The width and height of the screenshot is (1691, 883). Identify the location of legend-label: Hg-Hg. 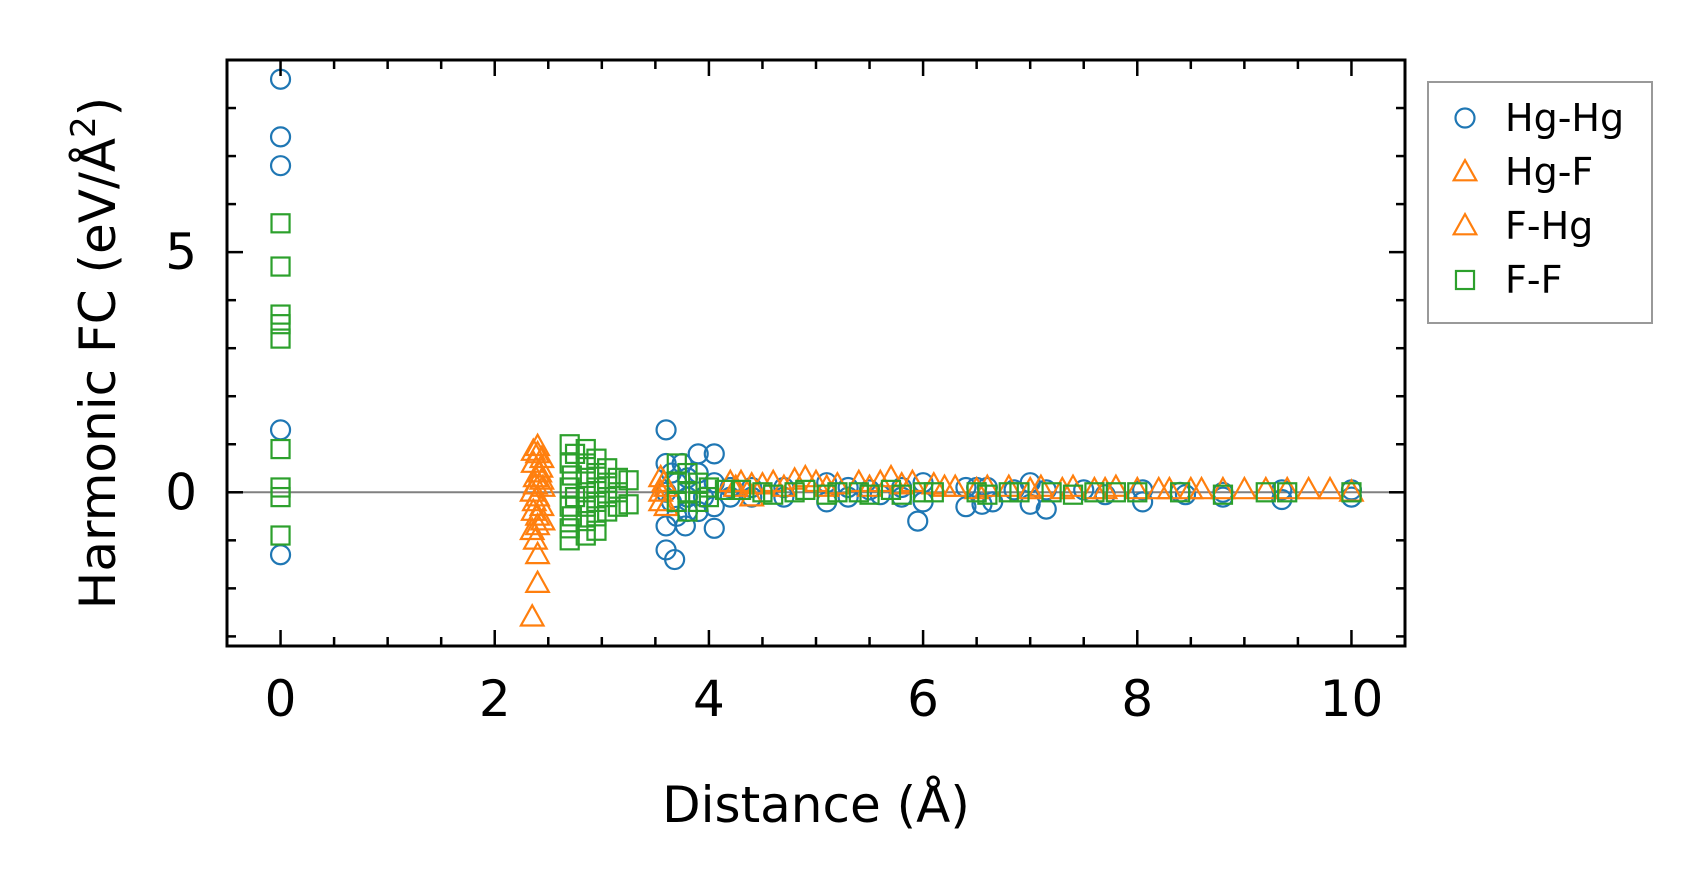
(1564, 118).